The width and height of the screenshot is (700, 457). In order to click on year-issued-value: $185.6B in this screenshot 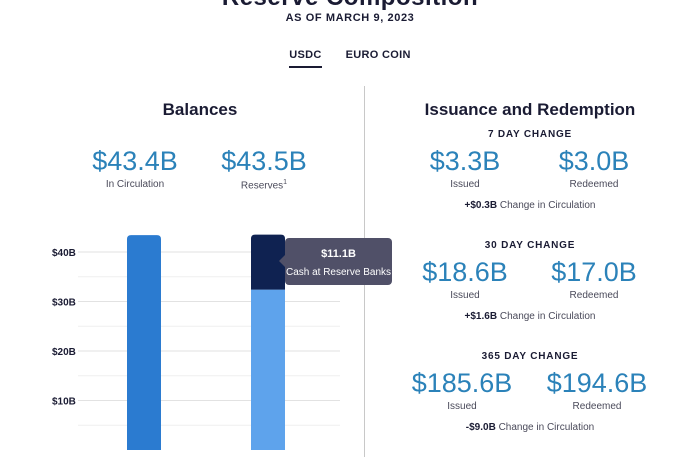, I will do `click(462, 383)`.